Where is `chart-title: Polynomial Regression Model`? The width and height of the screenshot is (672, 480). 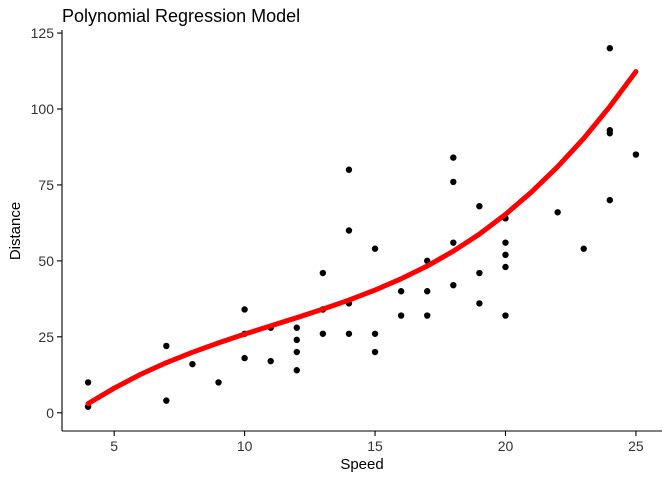
chart-title: Polynomial Regression Model is located at coordinates (181, 16).